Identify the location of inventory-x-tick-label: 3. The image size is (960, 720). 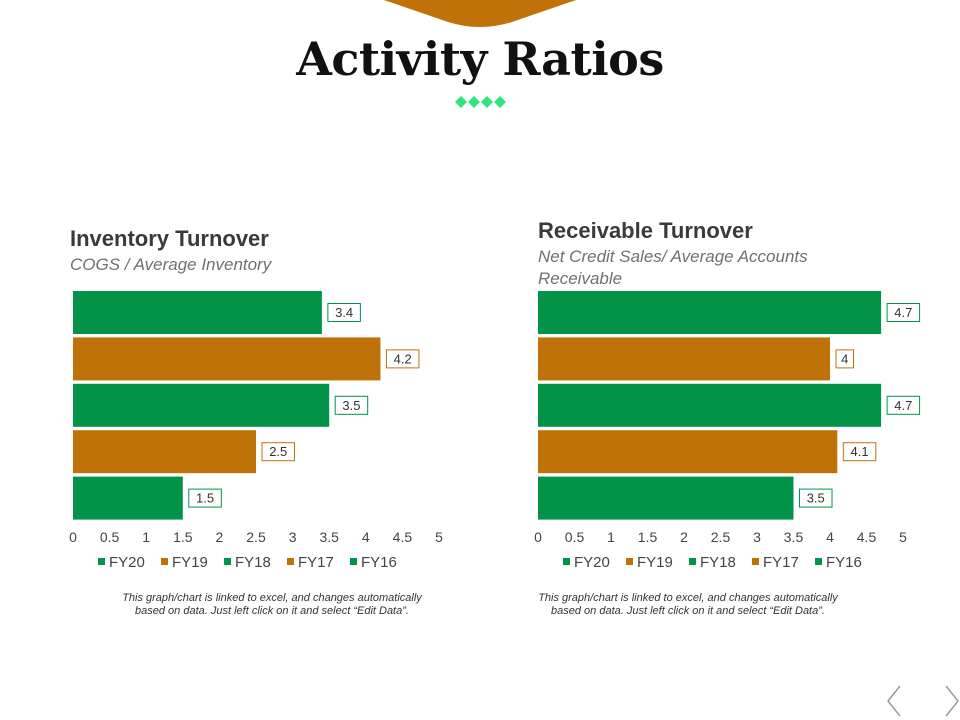
(293, 537).